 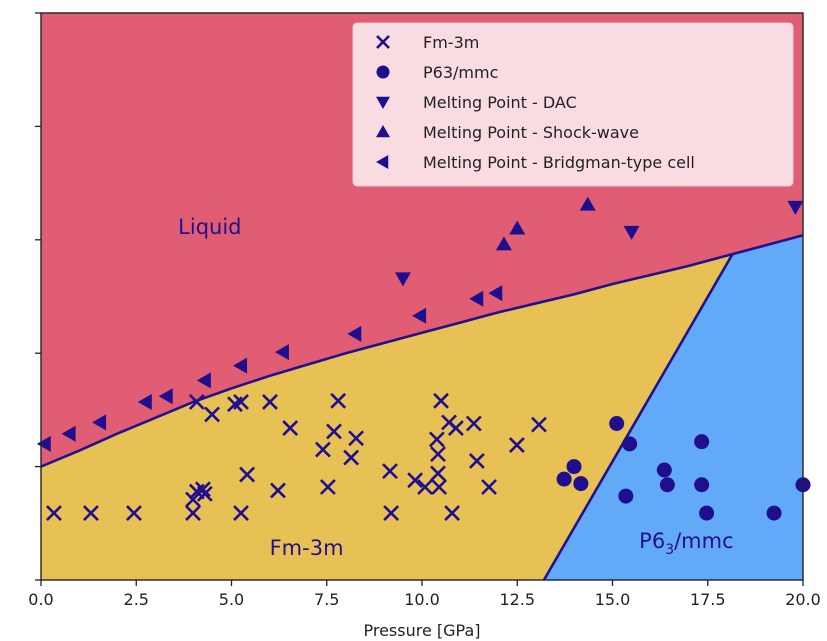 I want to click on region-label-liquid: Liquid, so click(x=209, y=227).